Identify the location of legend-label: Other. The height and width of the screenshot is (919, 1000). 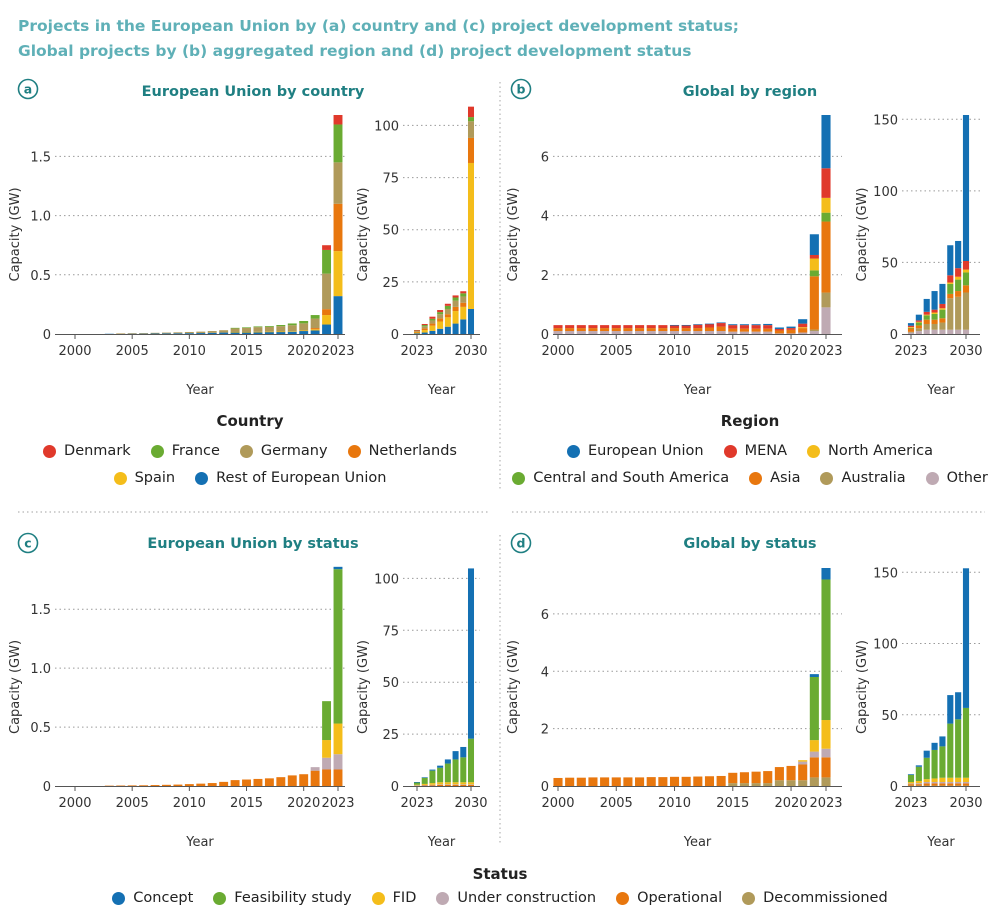
(967, 478).